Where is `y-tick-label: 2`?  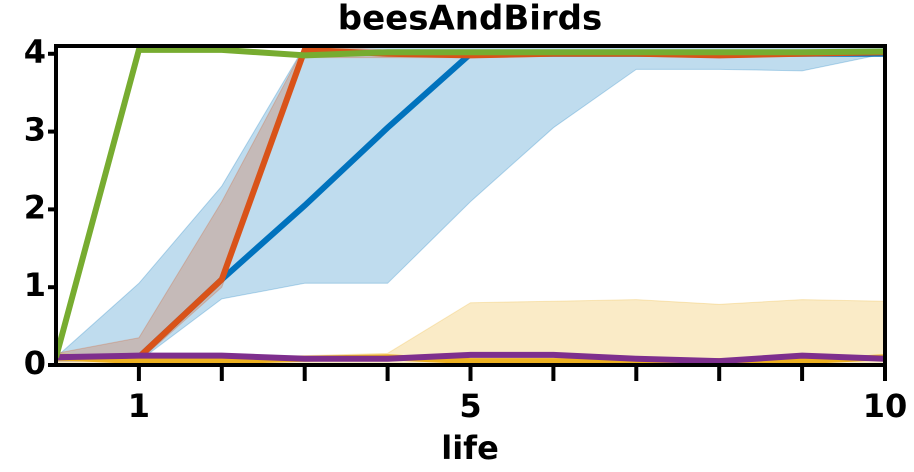
y-tick-label: 2 is located at coordinates (35, 207).